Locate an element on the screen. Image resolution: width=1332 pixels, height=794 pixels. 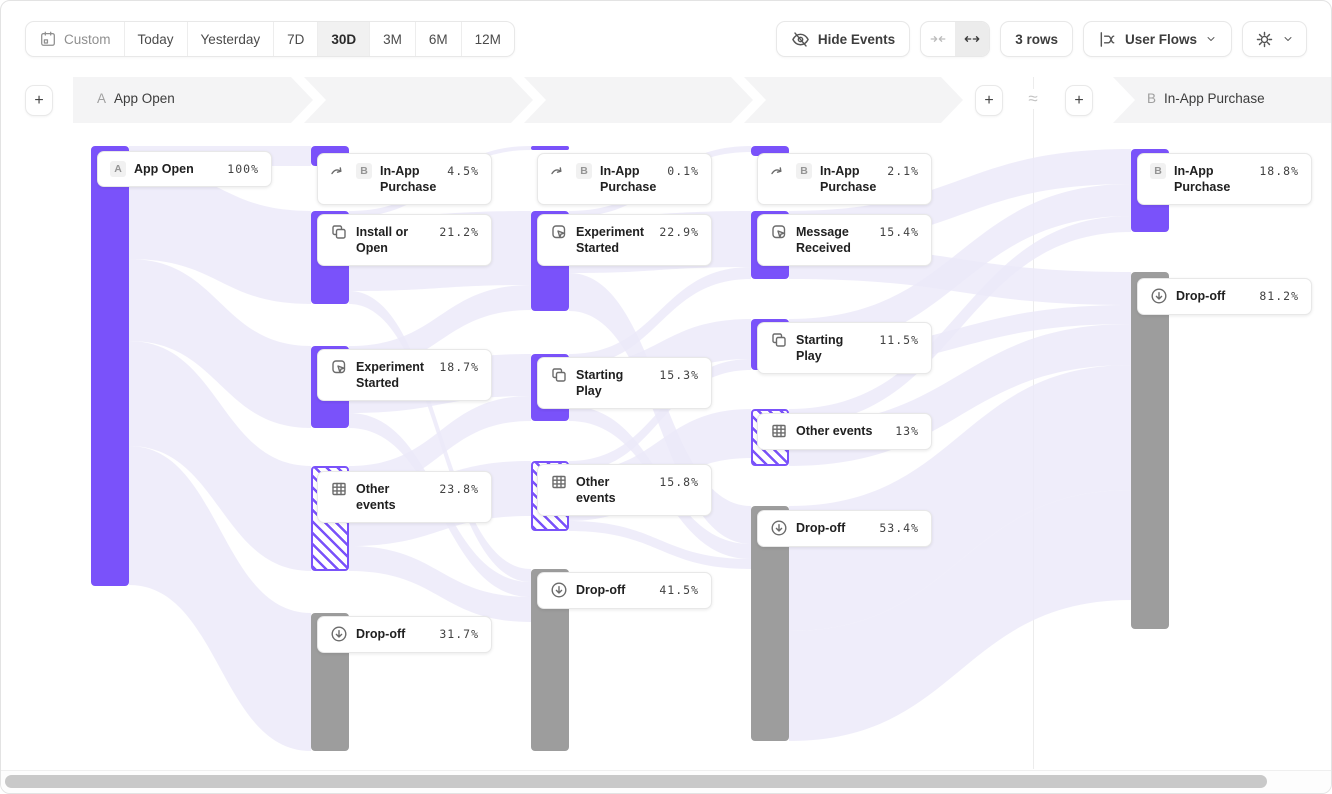
node-percentage: 18.7% is located at coordinates (459, 367).